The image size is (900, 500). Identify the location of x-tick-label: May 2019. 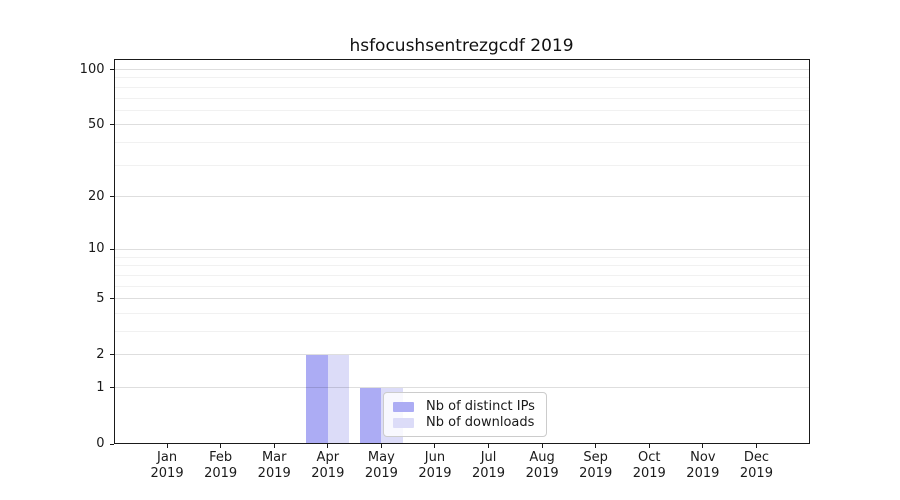
(381, 466).